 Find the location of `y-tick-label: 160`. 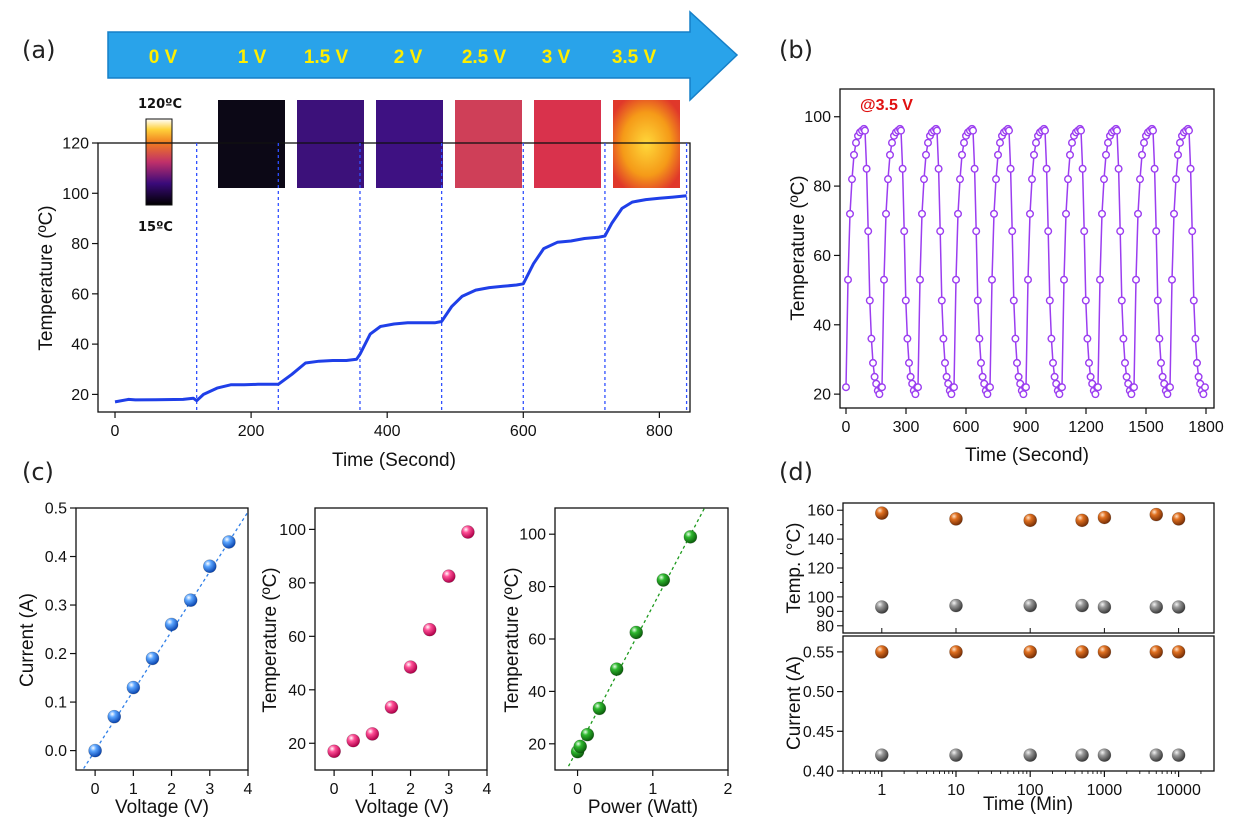

y-tick-label: 160 is located at coordinates (820, 511).